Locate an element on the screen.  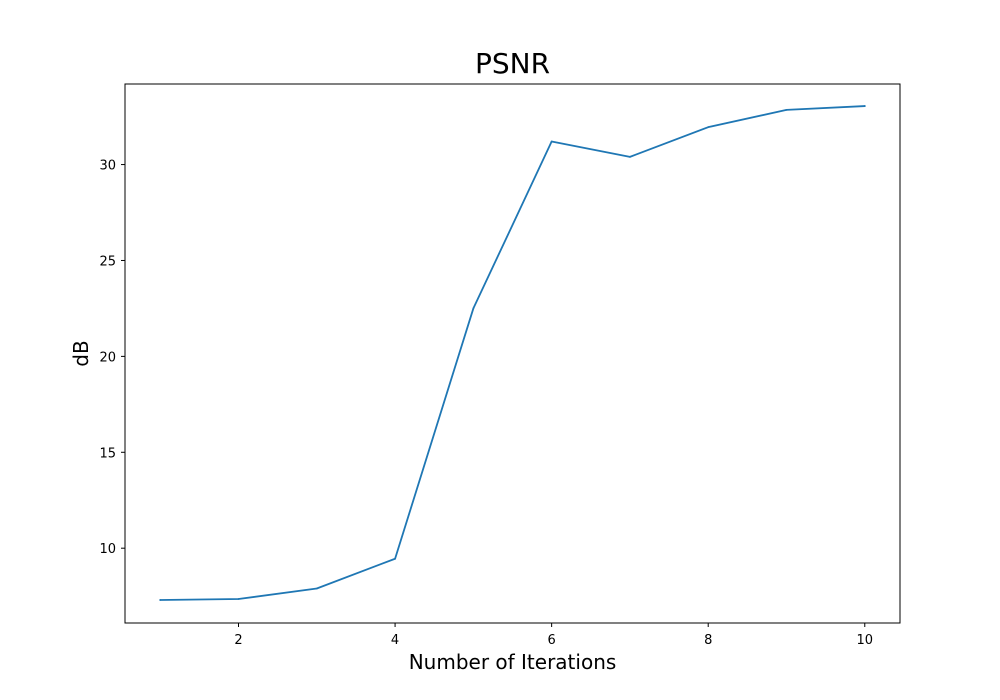
y-tick-label: 10 is located at coordinates (107, 549).